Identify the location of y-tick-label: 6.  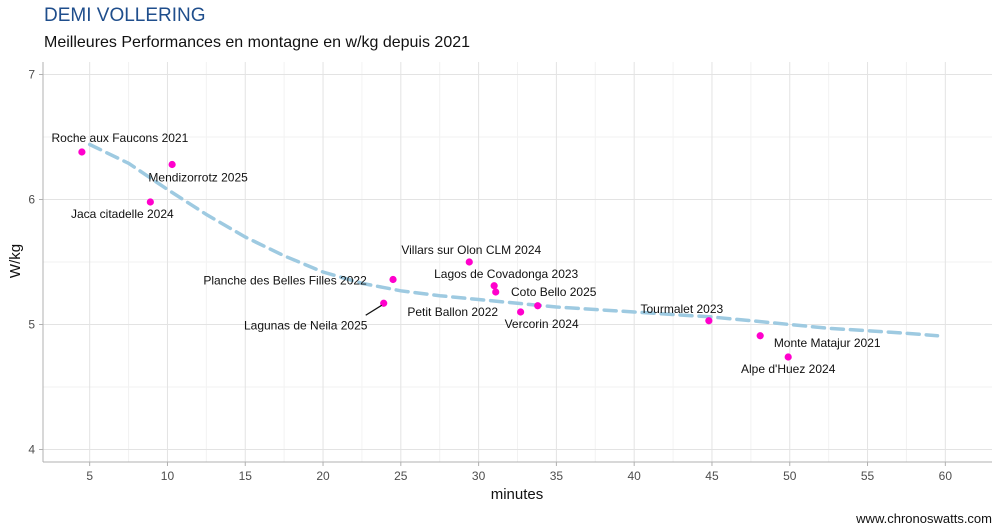
(31, 200).